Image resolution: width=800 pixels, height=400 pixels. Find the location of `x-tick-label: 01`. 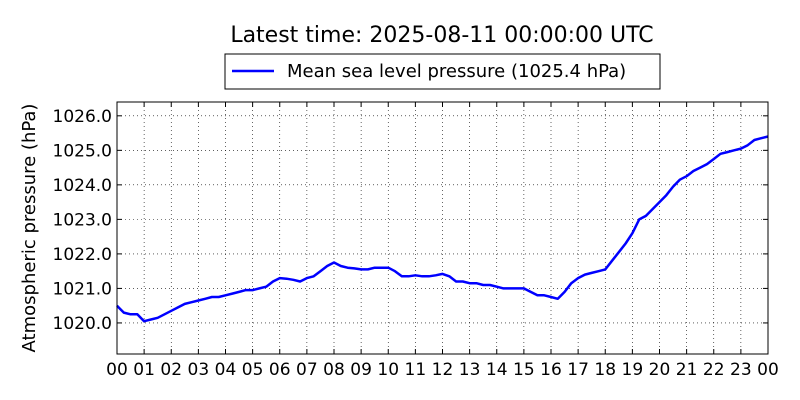

x-tick-label: 01 is located at coordinates (144, 370).